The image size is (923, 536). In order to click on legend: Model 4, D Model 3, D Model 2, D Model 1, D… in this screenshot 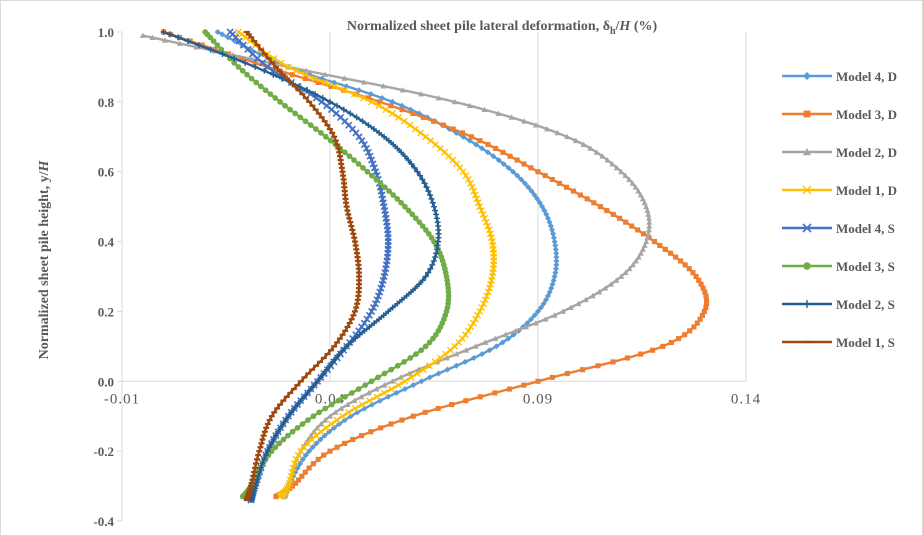, I will do `click(839, 209)`.